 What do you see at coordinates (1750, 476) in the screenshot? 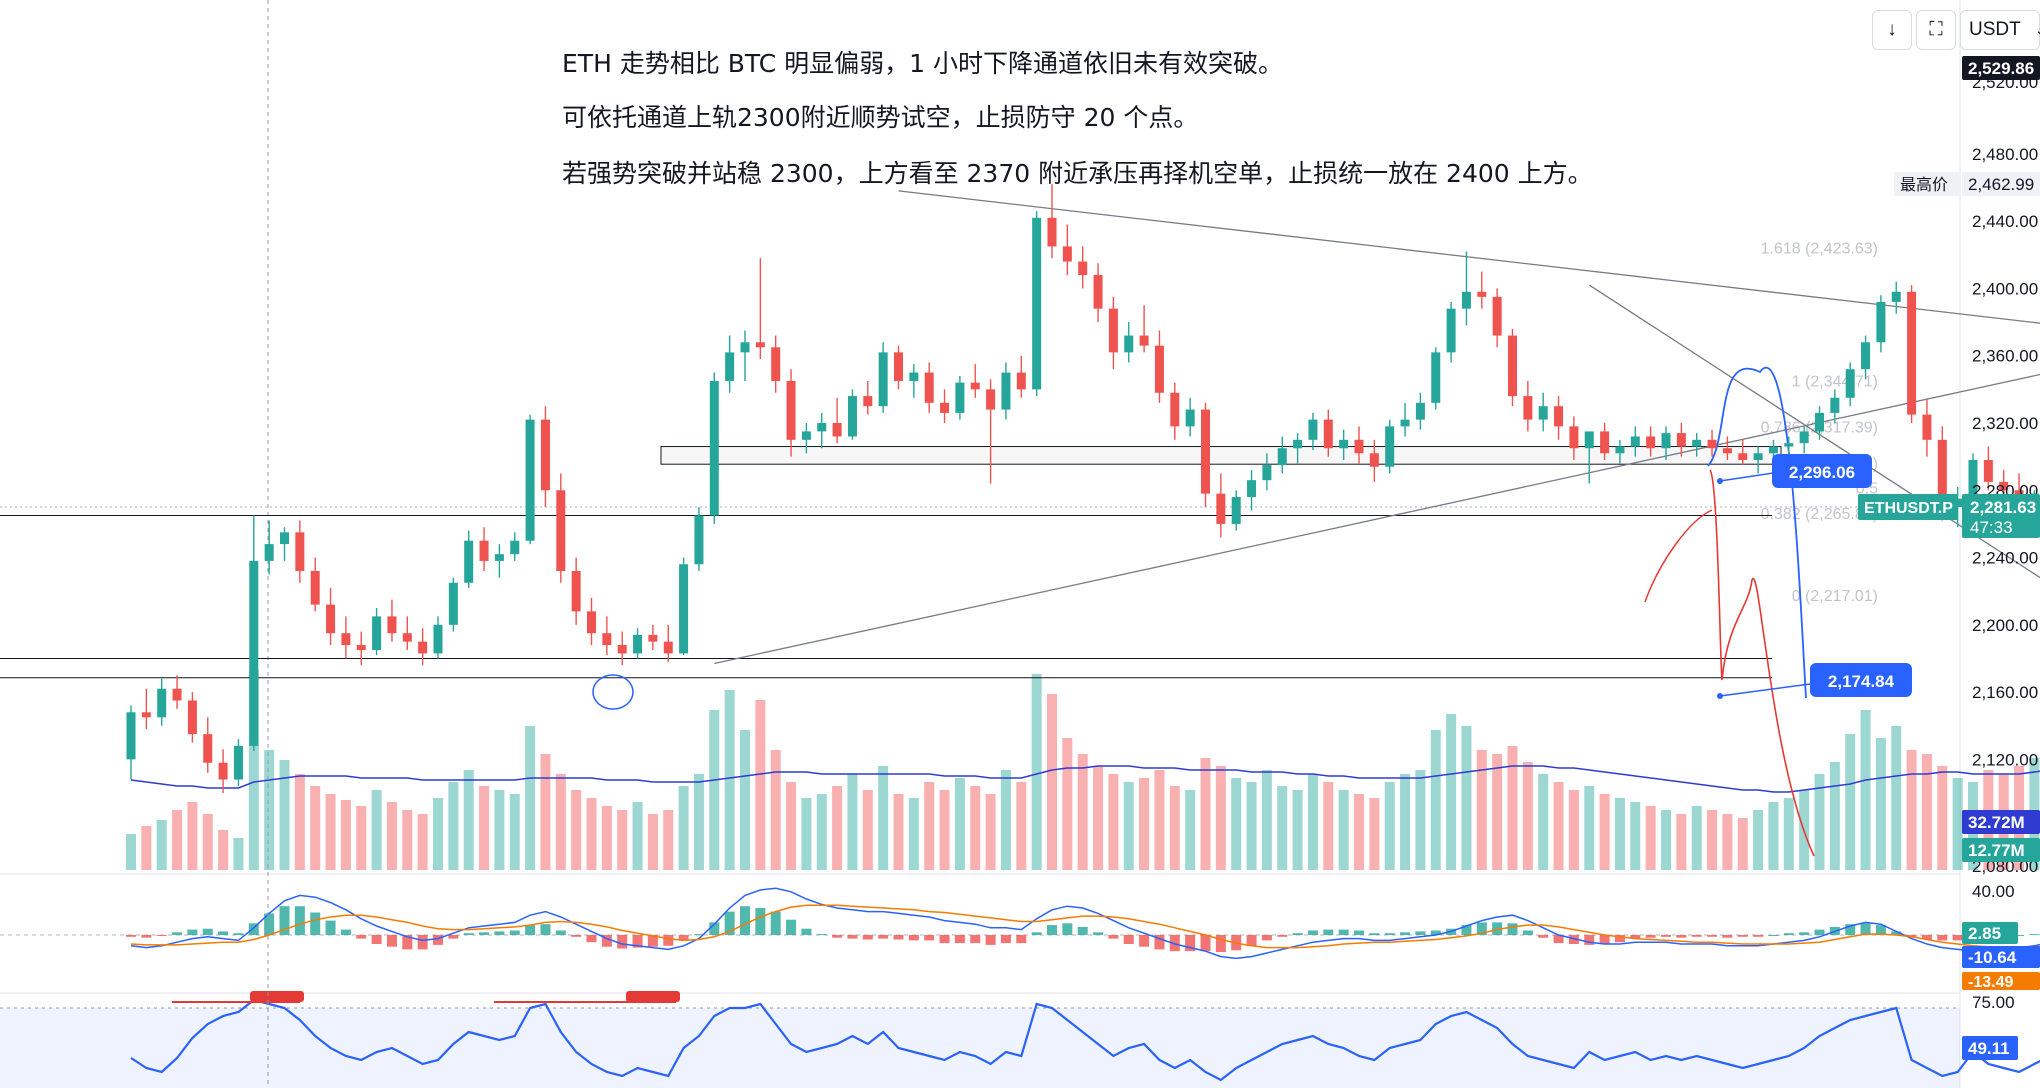
I see `target-connector-upper` at bounding box center [1750, 476].